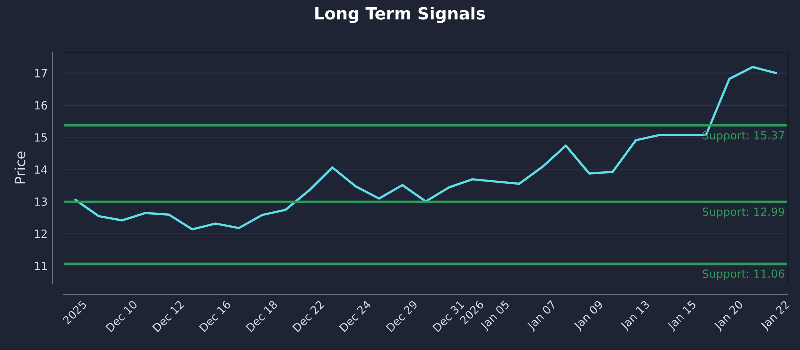  I want to click on y-tick-label: 11, so click(41, 266).